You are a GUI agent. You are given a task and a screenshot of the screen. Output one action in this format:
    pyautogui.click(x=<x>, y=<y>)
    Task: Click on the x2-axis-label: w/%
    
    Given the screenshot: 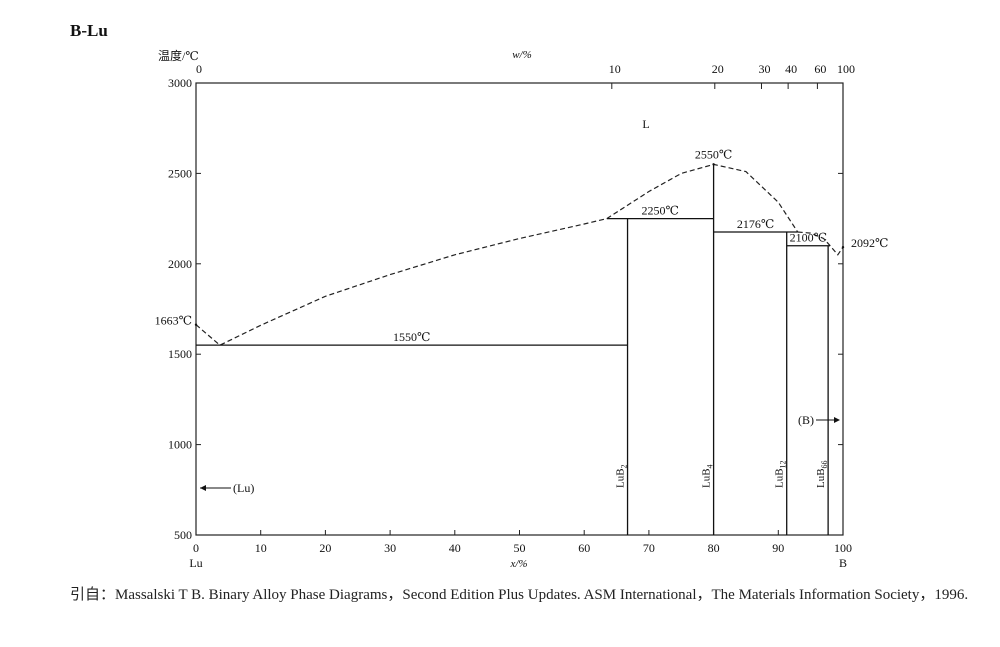 What is the action you would take?
    pyautogui.click(x=522, y=55)
    